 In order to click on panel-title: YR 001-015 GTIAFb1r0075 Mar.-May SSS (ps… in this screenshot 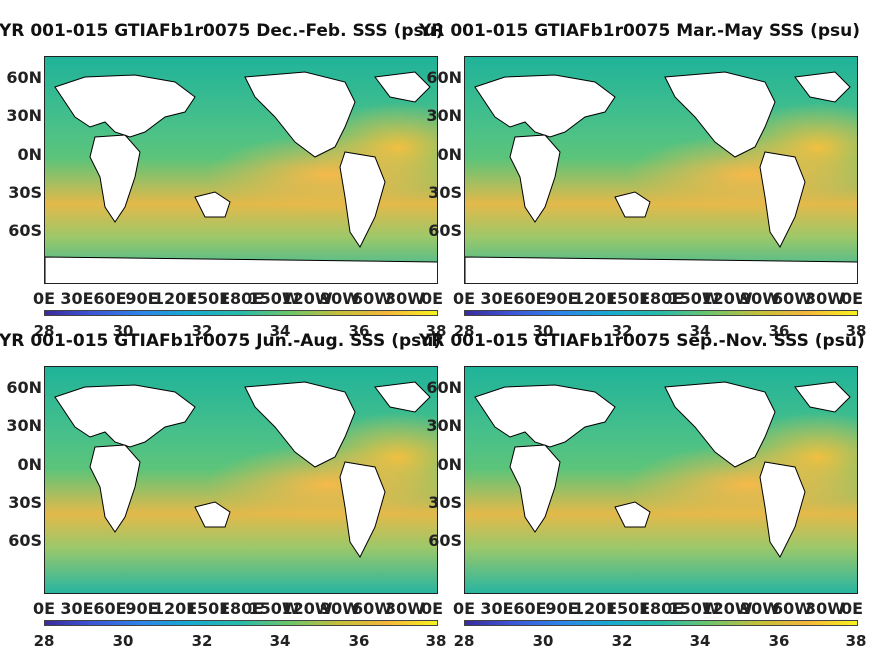, I will do `click(640, 31)`.